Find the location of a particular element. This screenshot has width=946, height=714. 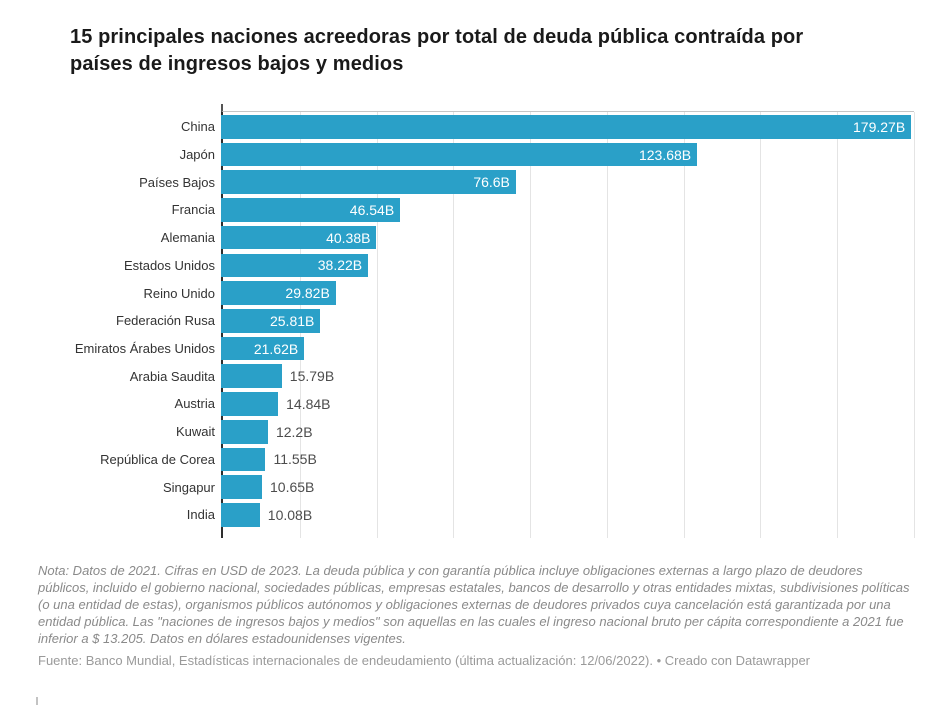

value-label: 10.65B is located at coordinates (292, 487).